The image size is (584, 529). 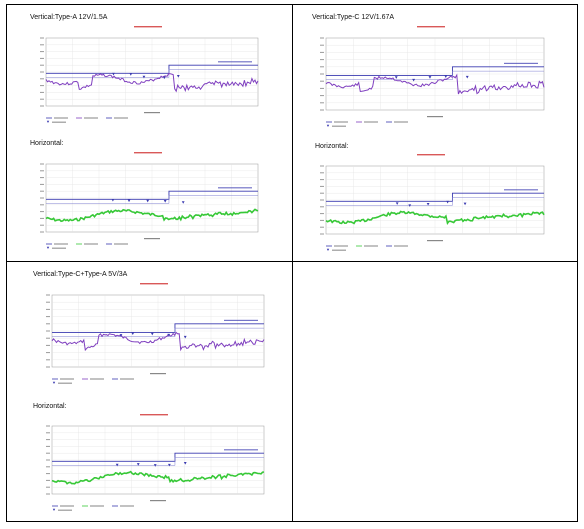 I want to click on cell-3-vertical-plot, so click(x=155, y=333).